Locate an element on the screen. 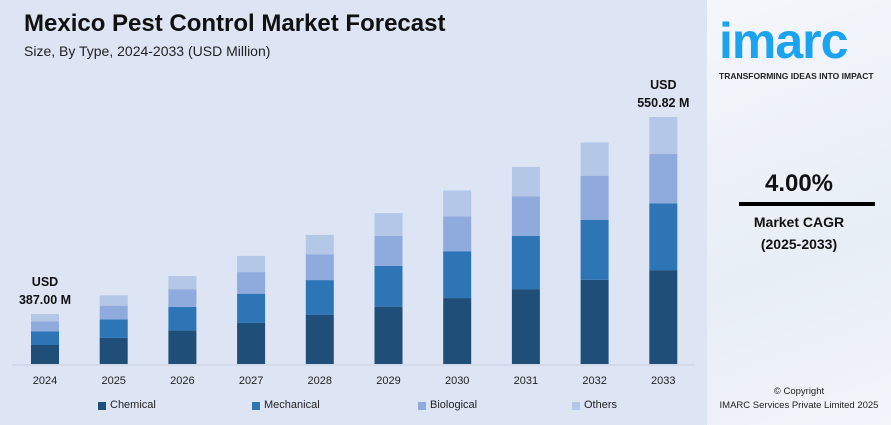 The image size is (891, 425). imarc-logo: imarc is located at coordinates (783, 41).